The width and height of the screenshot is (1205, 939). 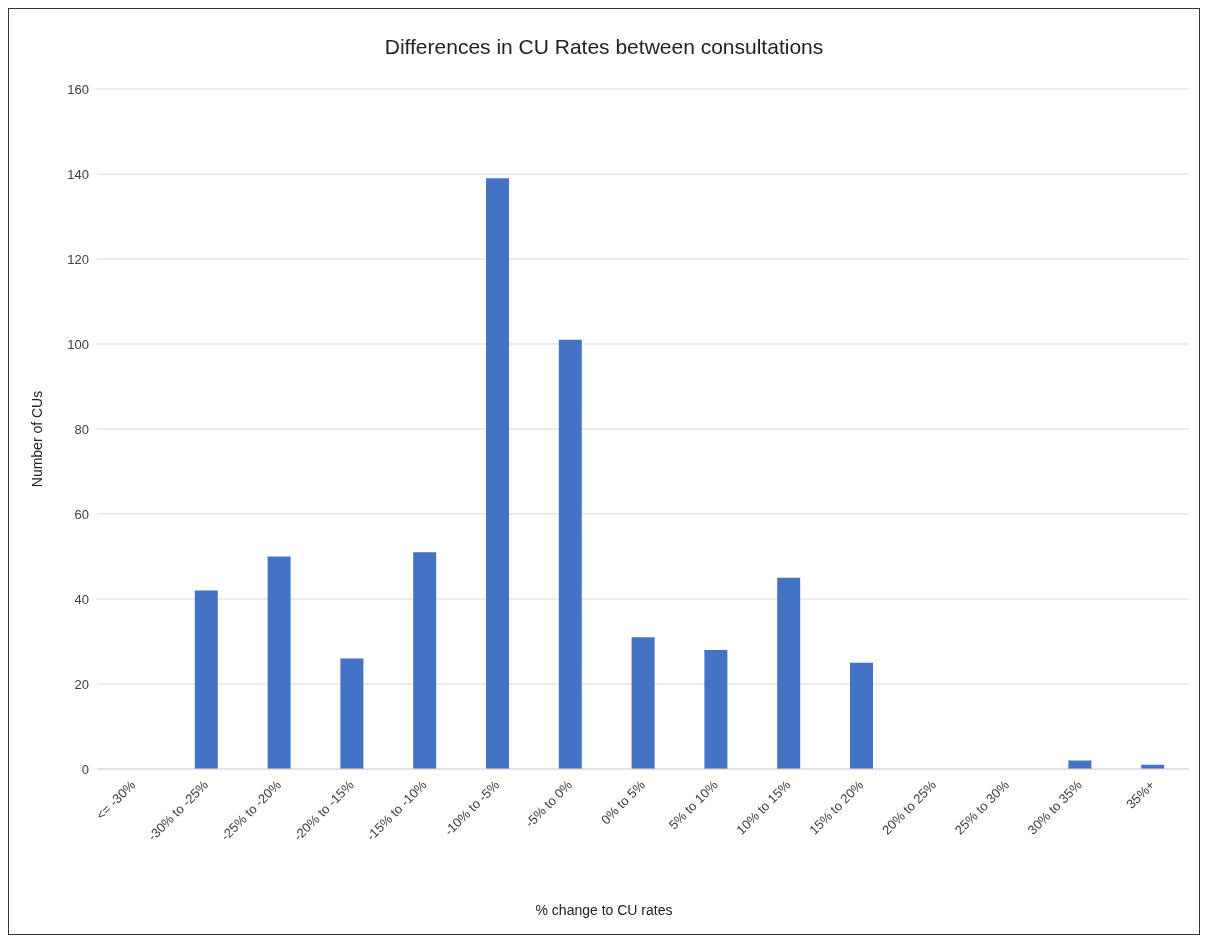 I want to click on y-tick-label: 120, so click(x=78, y=259).